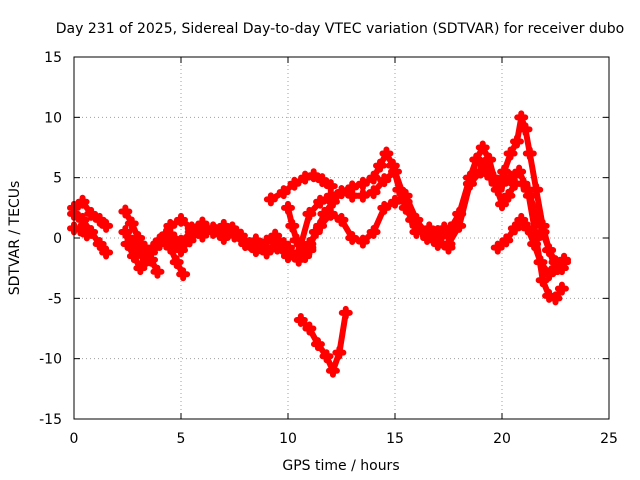  I want to click on y-tick-label: 10, so click(53, 118).